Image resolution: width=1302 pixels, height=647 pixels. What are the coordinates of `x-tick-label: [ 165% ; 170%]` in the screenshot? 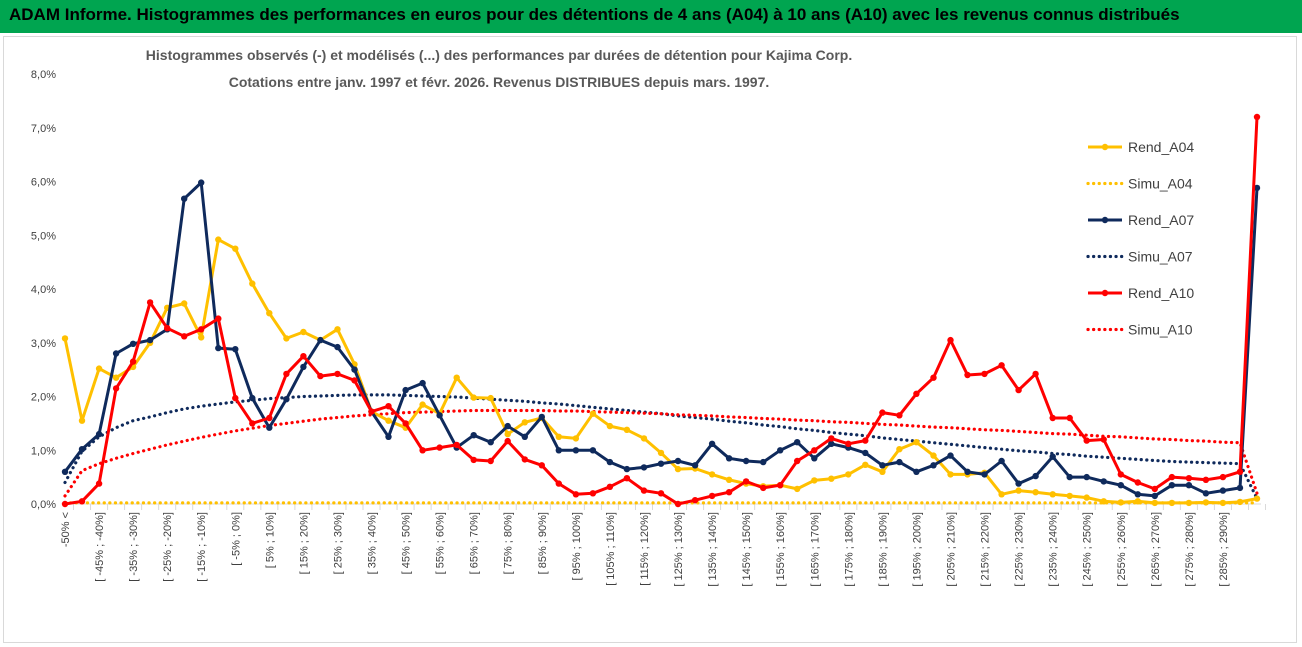 It's located at (815, 549).